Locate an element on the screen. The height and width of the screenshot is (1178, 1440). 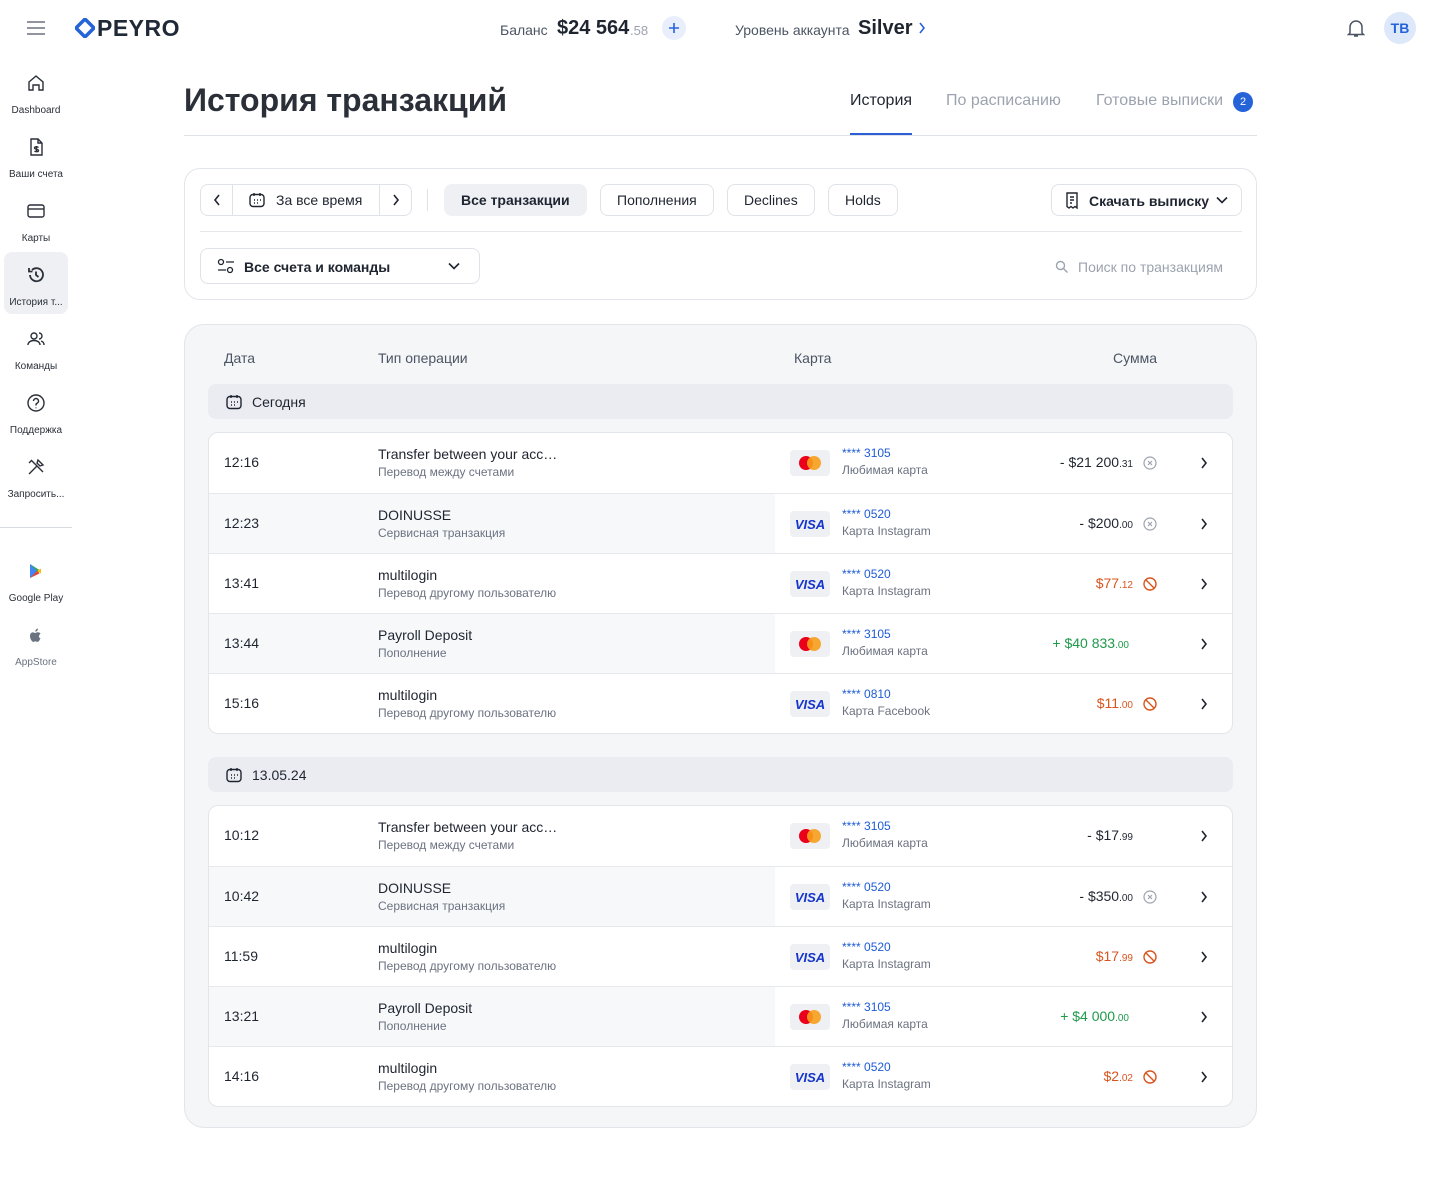
tab: Готовые выписки is located at coordinates (1160, 100).